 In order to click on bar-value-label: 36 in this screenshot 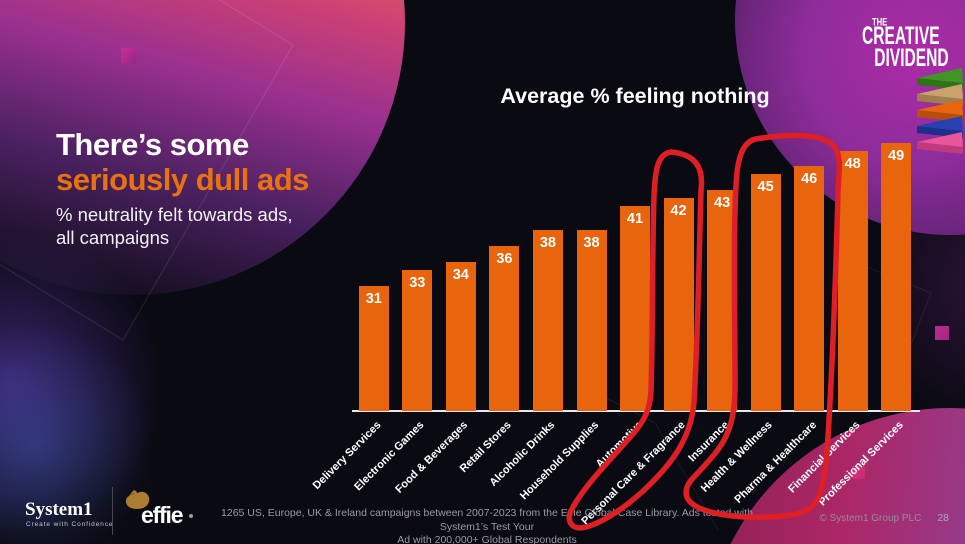, I will do `click(504, 259)`.